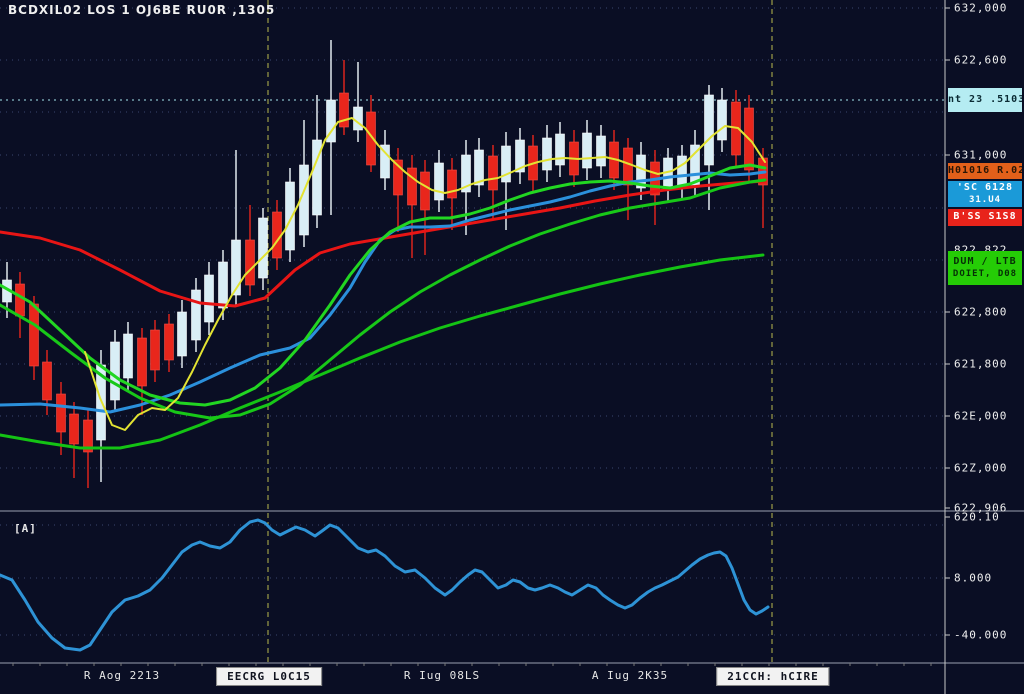 Image resolution: width=1024 pixels, height=694 pixels. What do you see at coordinates (981, 468) in the screenshot?
I see `price-axis-label: 62Z,000` at bounding box center [981, 468].